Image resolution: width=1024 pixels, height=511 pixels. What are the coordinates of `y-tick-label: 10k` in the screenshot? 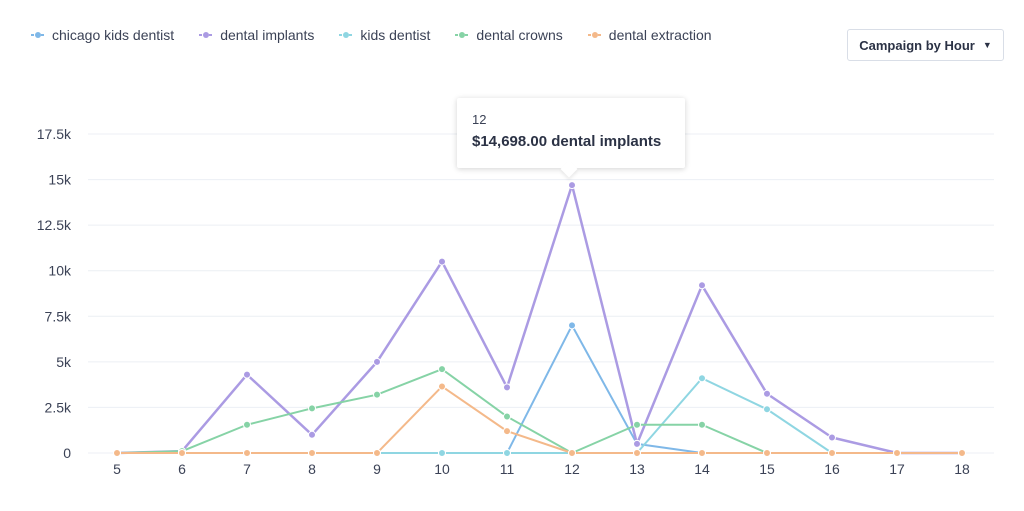 It's located at (60, 271).